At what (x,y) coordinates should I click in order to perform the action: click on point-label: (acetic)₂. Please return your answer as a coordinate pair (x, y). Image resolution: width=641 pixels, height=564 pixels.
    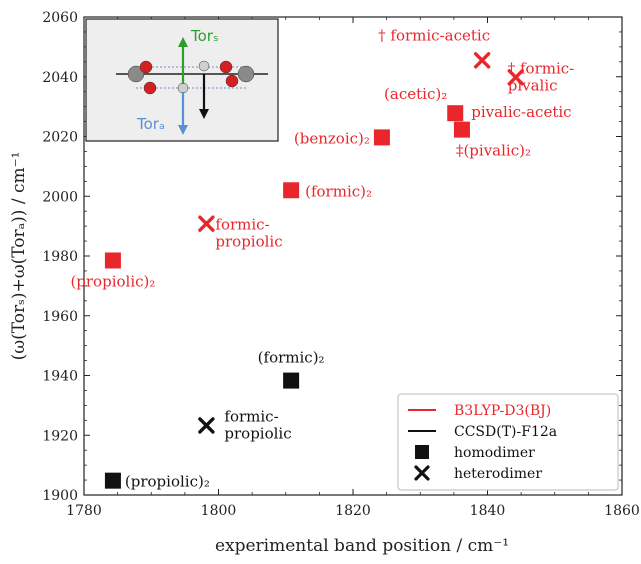
    Looking at the image, I should click on (415, 94).